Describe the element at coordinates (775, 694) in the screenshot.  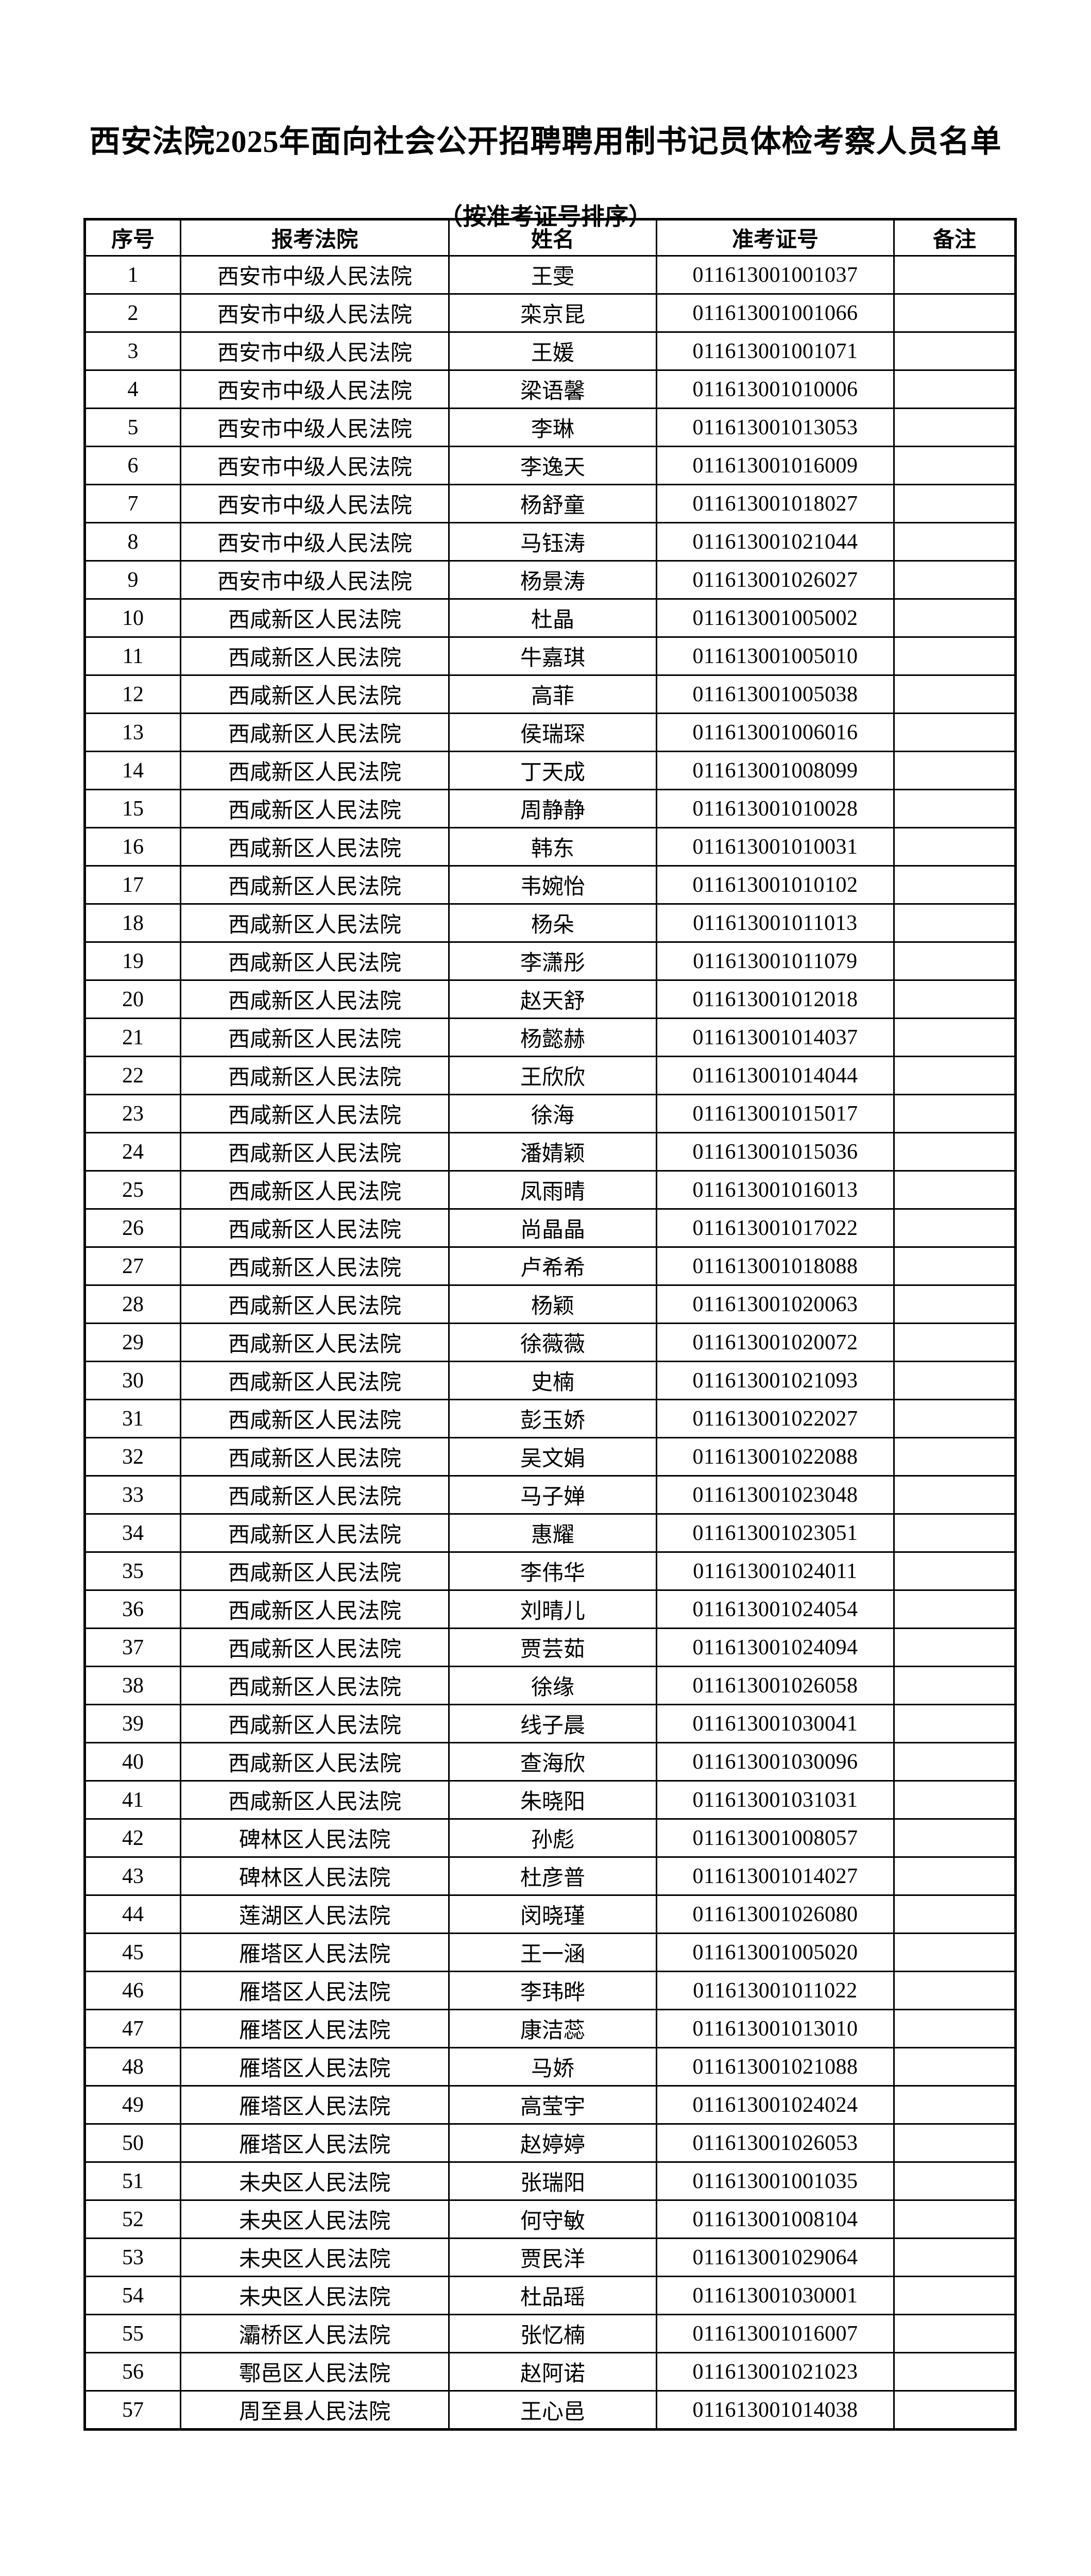
I see `cell-ticket: 011613001005038` at that location.